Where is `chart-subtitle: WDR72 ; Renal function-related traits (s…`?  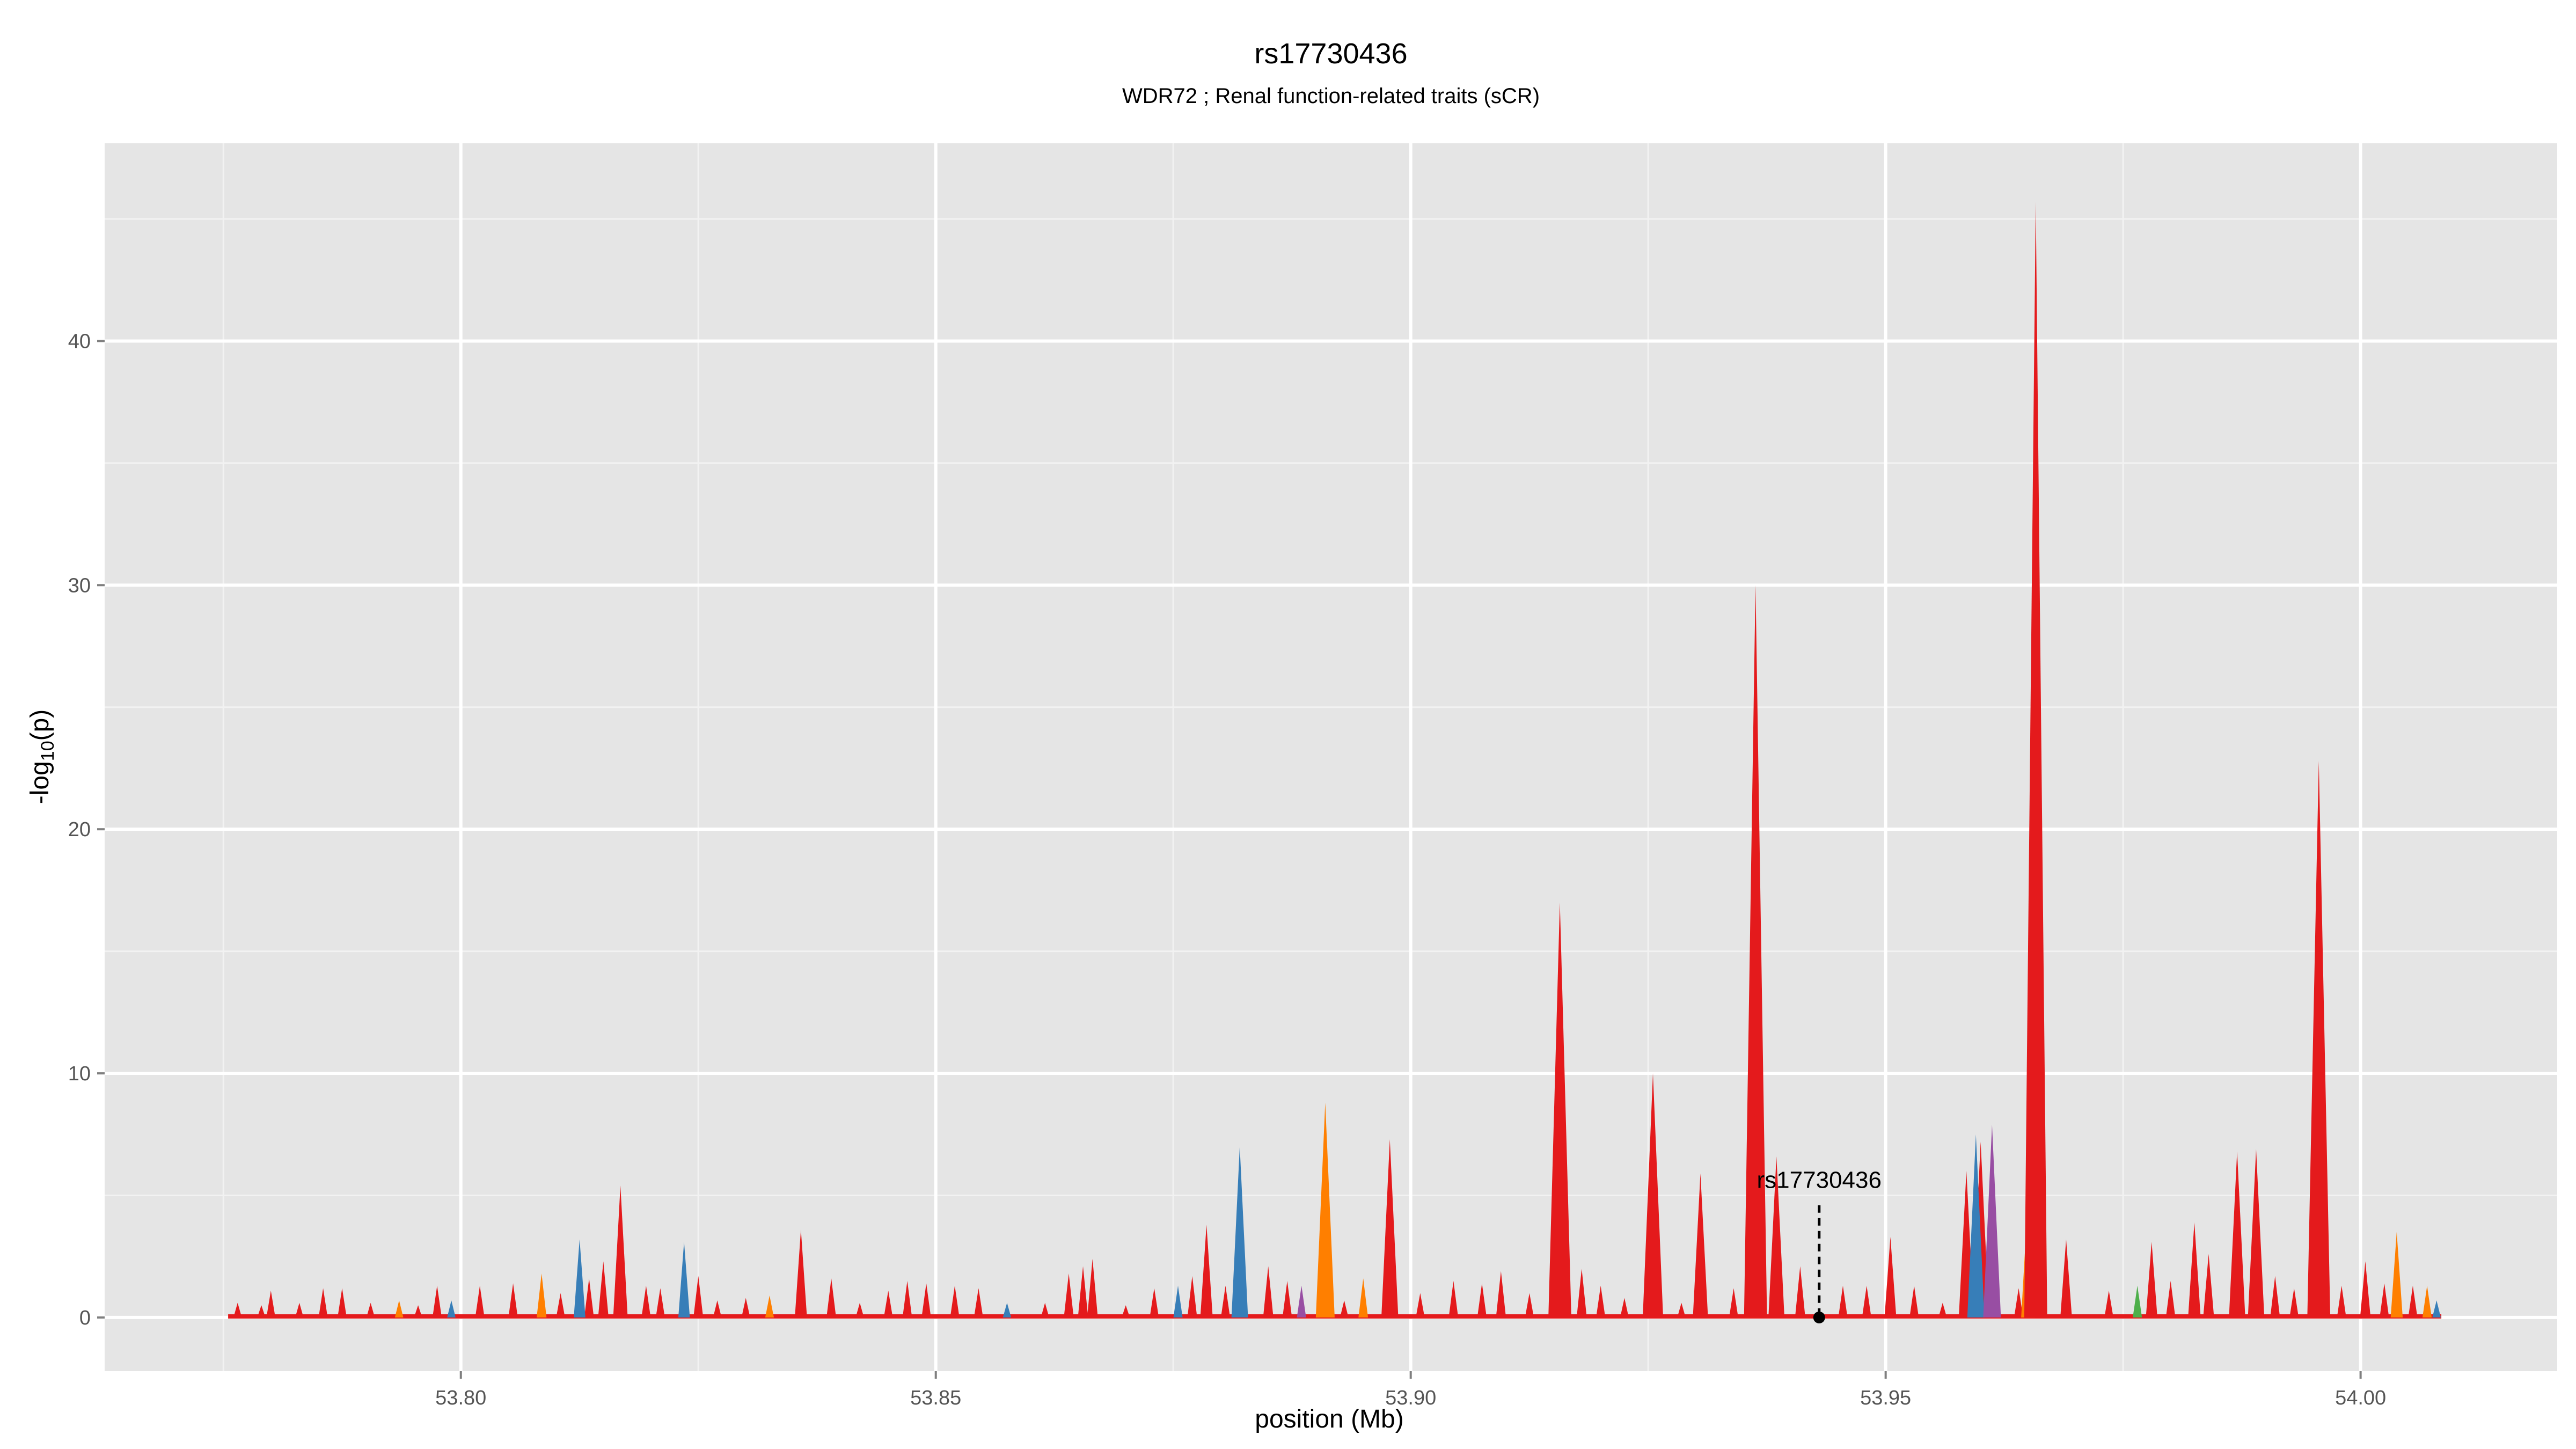
chart-subtitle: WDR72 ; Renal function-related traits (s… is located at coordinates (1331, 96).